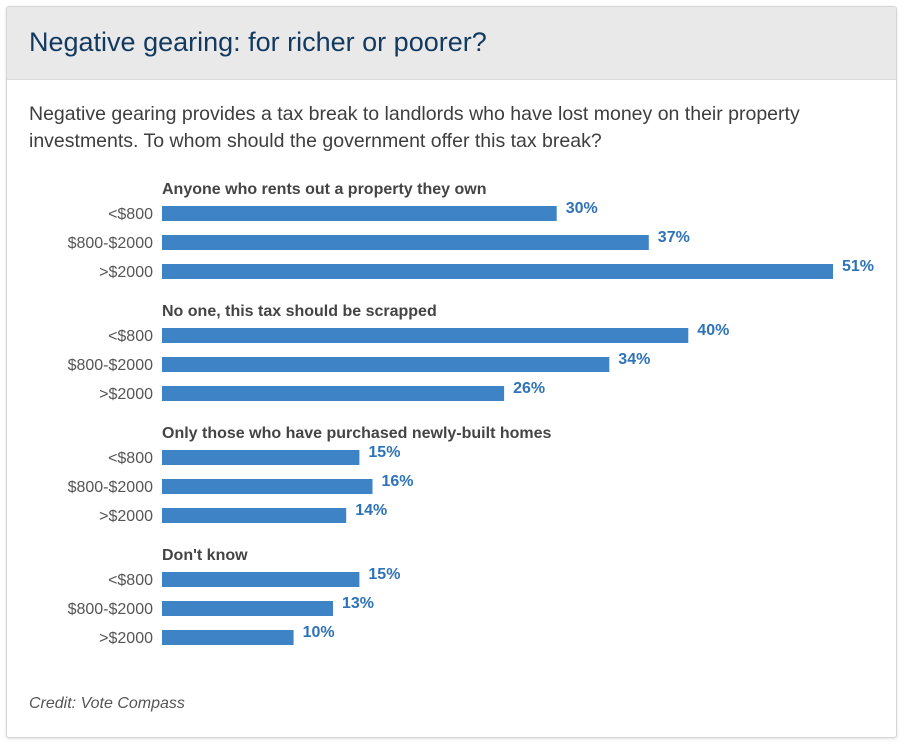  I want to click on card-header: Negative gearing: for richer or poorer?, so click(451, 43).